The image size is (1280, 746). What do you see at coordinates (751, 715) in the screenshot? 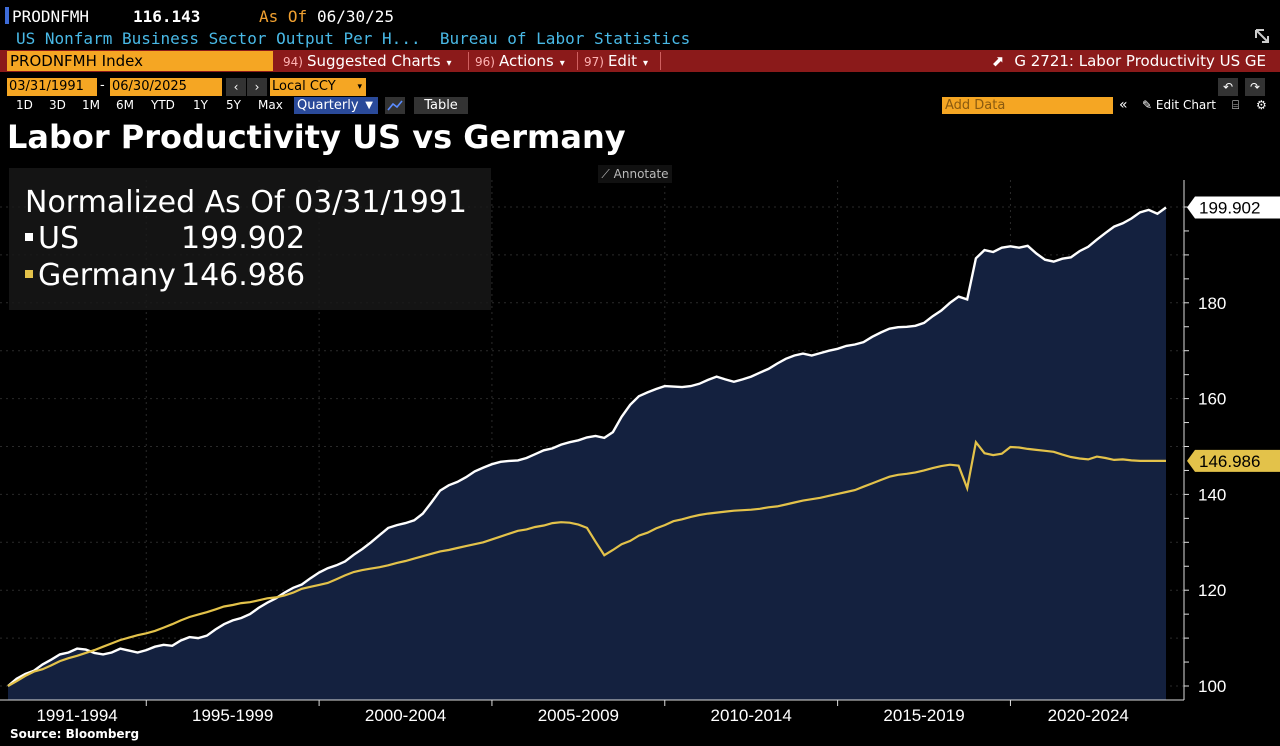
I see `x-tick-label: 2010-2014` at bounding box center [751, 715].